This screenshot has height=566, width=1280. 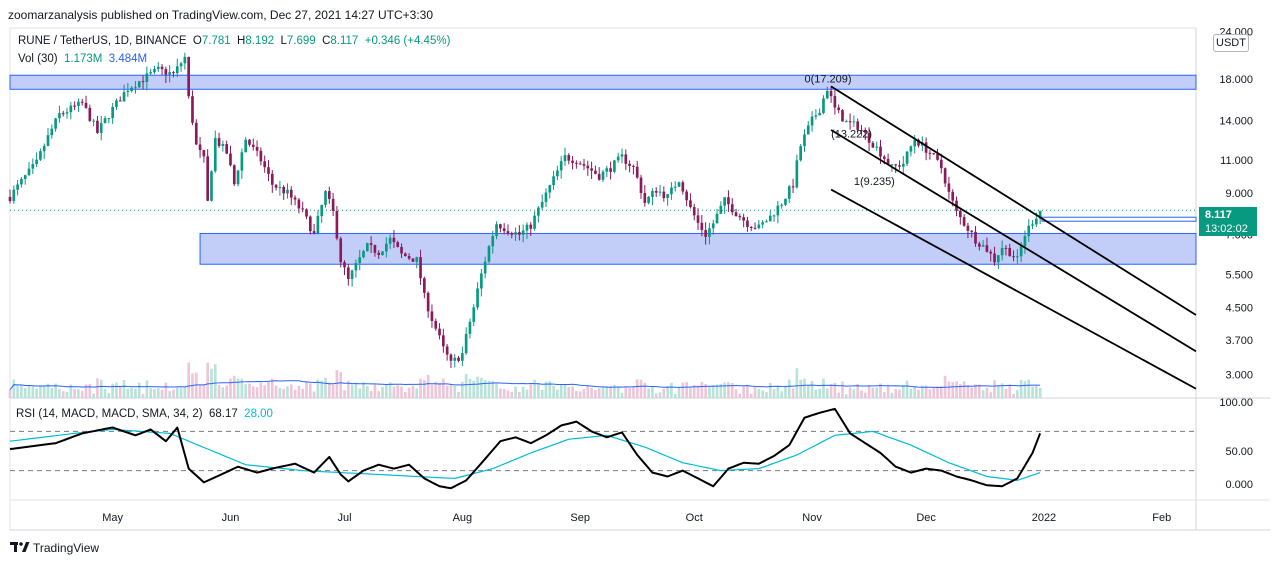 I want to click on rsi-tick-label: 0.000, so click(x=1239, y=485).